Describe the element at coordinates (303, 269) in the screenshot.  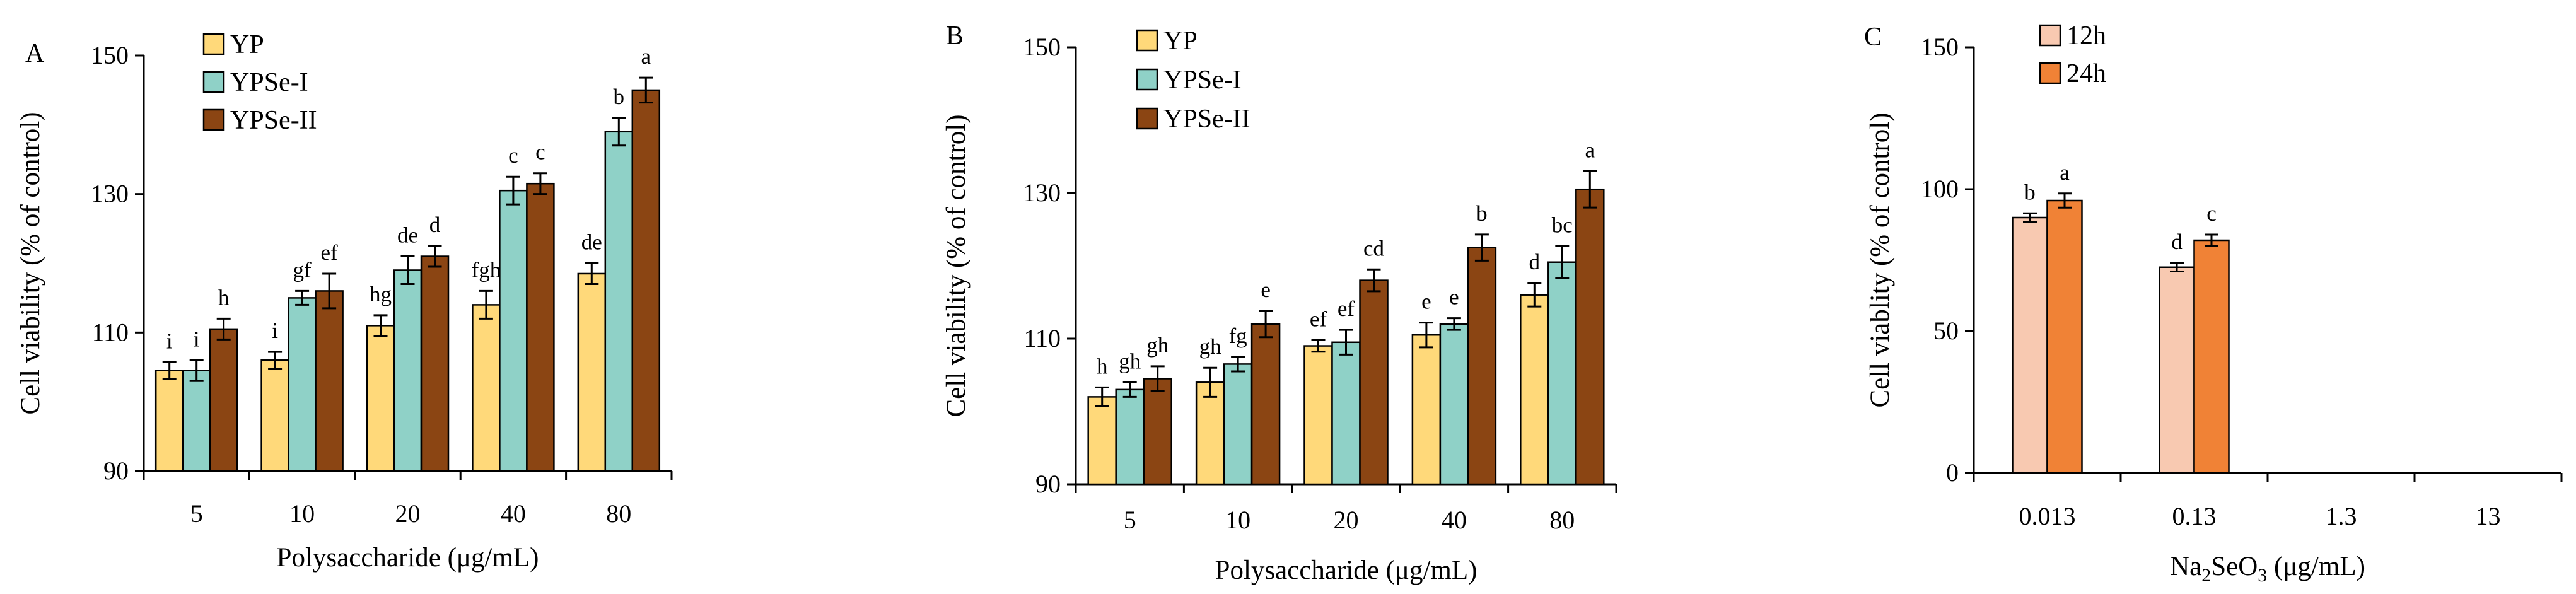
I see `significance-label: gf` at that location.